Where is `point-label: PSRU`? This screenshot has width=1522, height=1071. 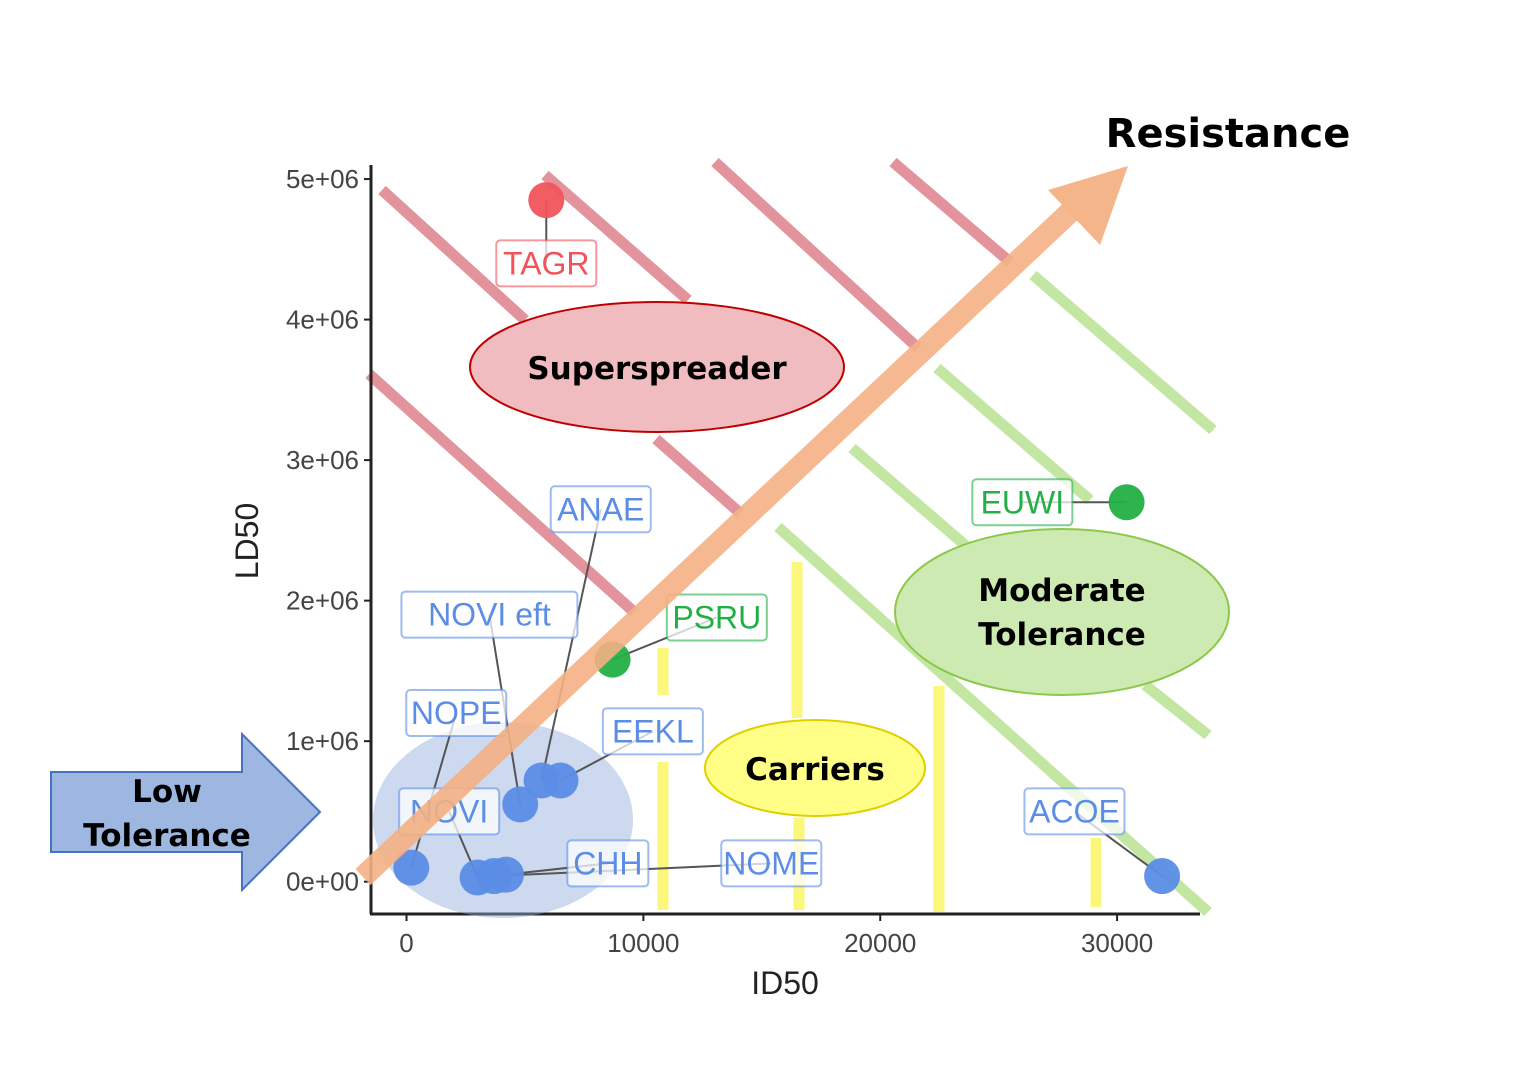 point-label: PSRU is located at coordinates (716, 617).